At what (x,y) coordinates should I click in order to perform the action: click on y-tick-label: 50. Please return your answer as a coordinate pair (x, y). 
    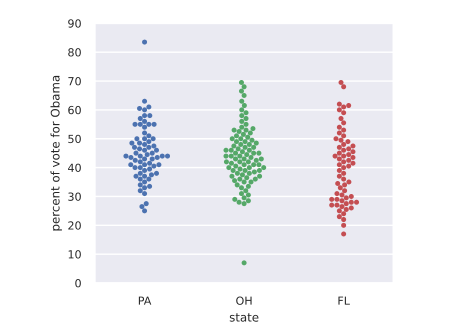
    Looking at the image, I should click on (74, 139).